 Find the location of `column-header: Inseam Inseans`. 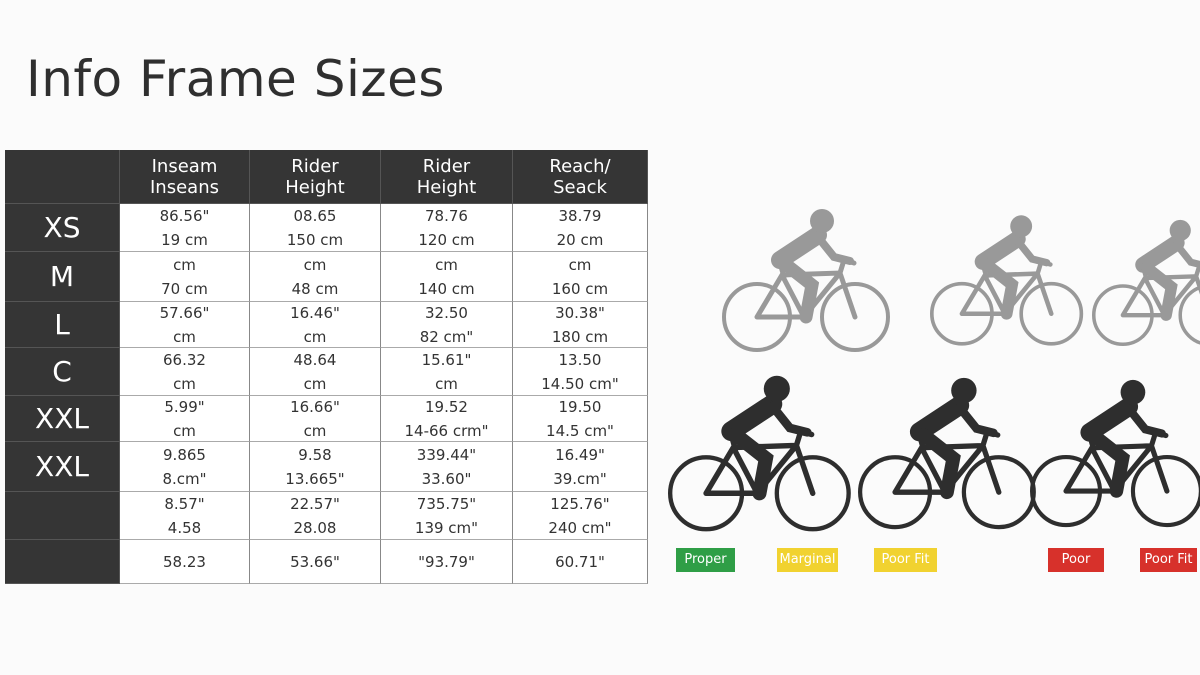

column-header: Inseam Inseans is located at coordinates (185, 177).